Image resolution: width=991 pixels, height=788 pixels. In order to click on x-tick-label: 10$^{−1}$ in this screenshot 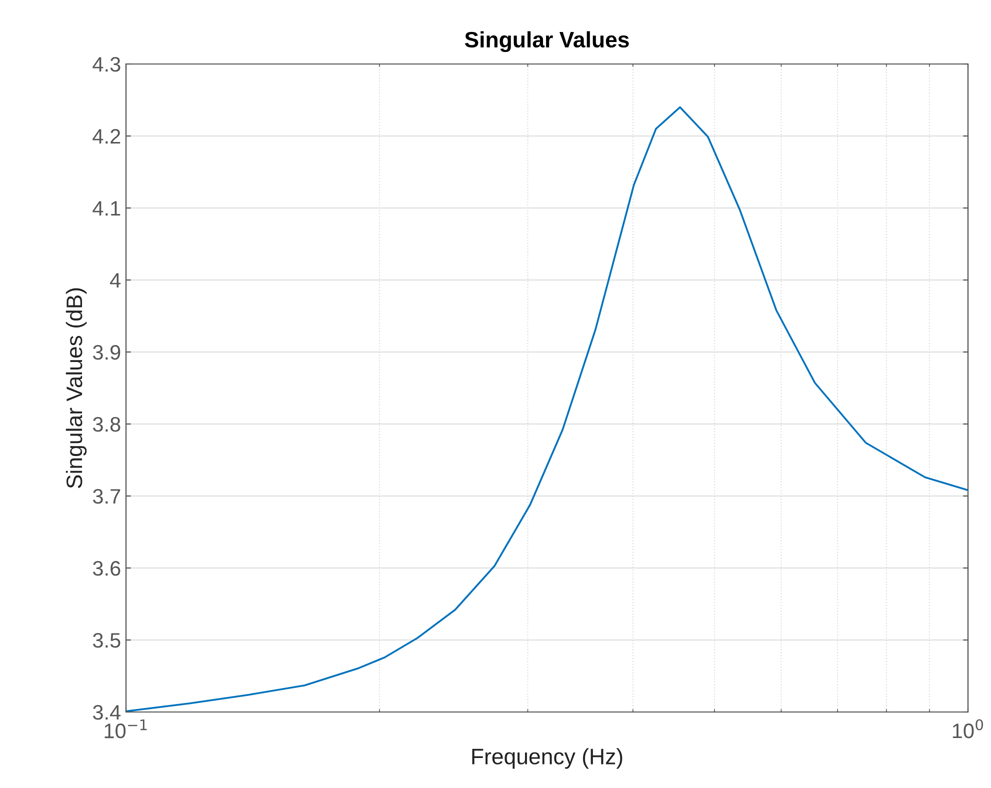, I will do `click(125, 728)`.